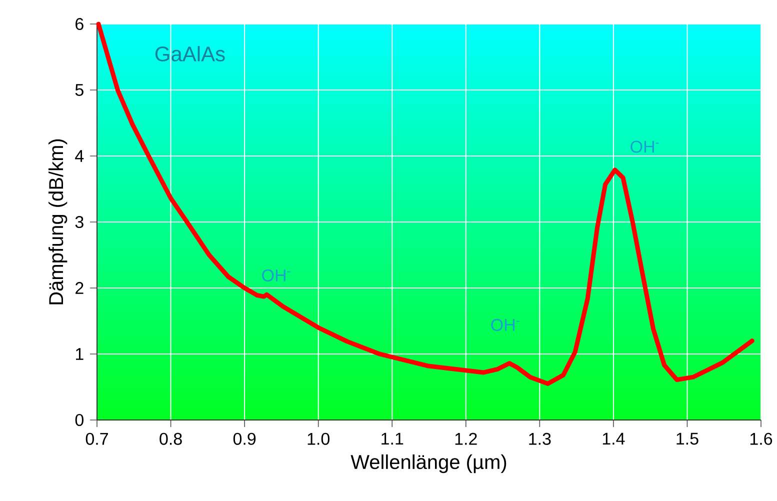 The width and height of the screenshot is (777, 501). What do you see at coordinates (761, 438) in the screenshot?
I see `x-tick-label: 1.6` at bounding box center [761, 438].